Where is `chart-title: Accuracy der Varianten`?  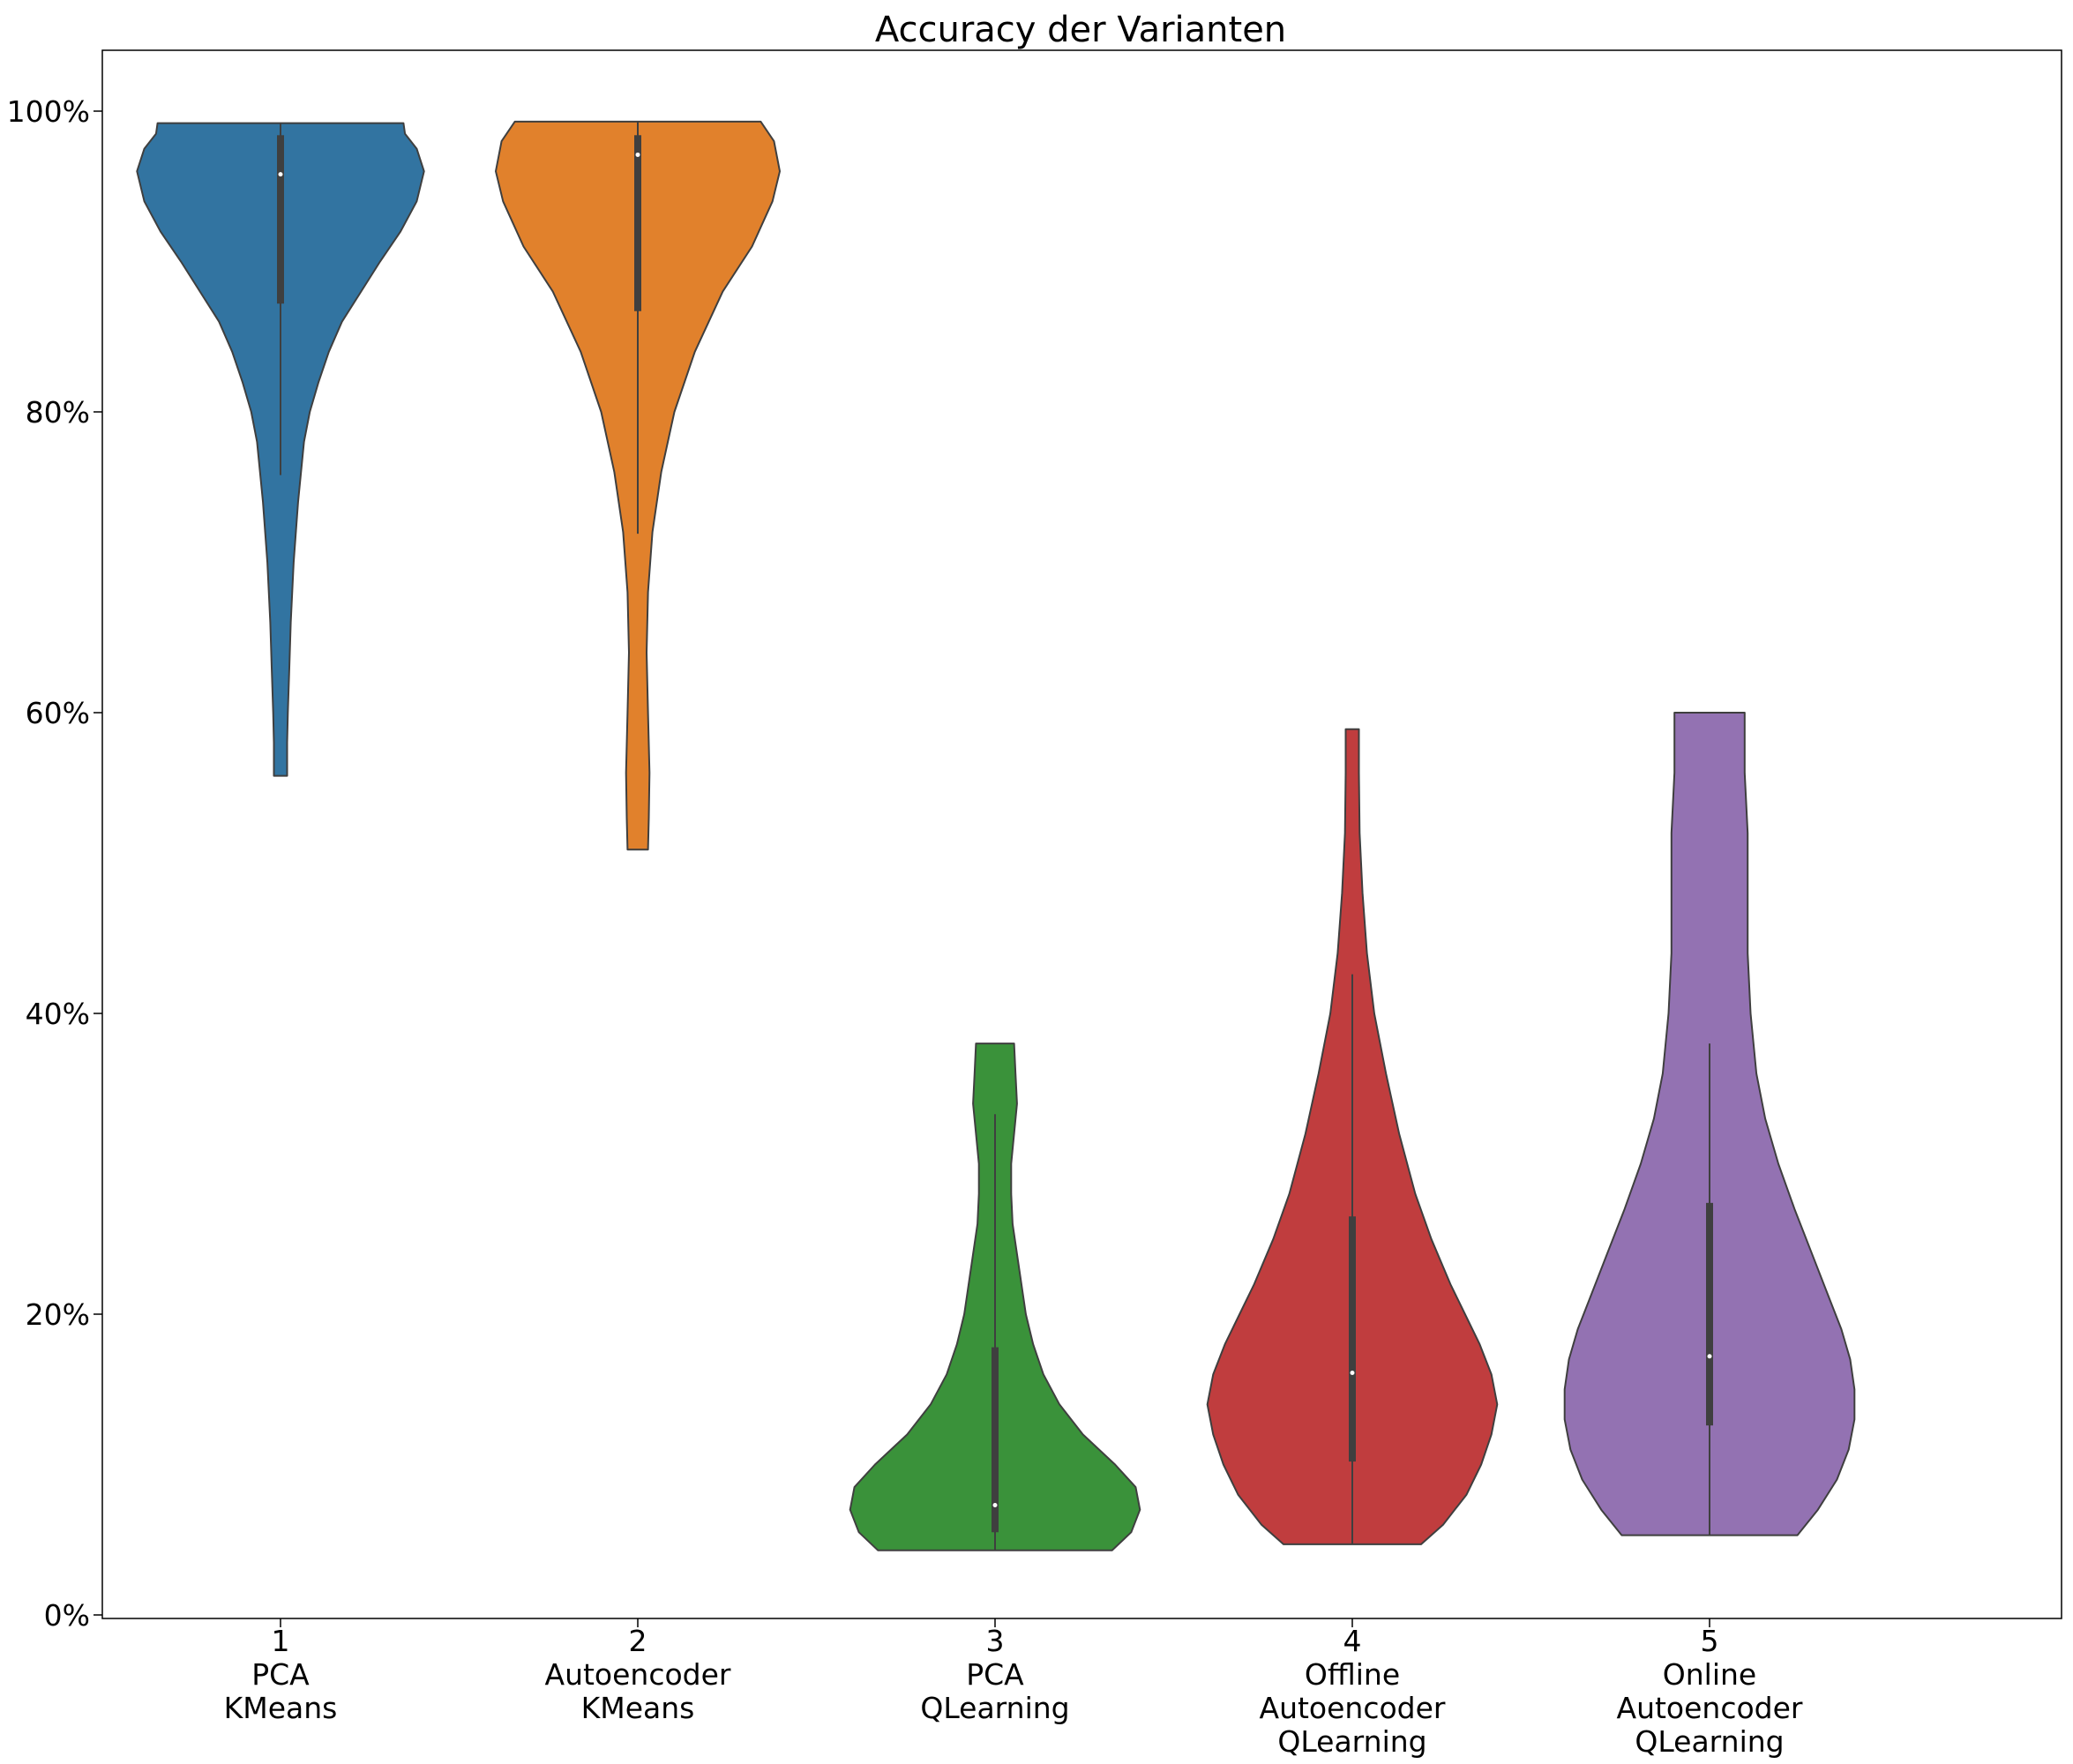 chart-title: Accuracy der Varianten is located at coordinates (1080, 30).